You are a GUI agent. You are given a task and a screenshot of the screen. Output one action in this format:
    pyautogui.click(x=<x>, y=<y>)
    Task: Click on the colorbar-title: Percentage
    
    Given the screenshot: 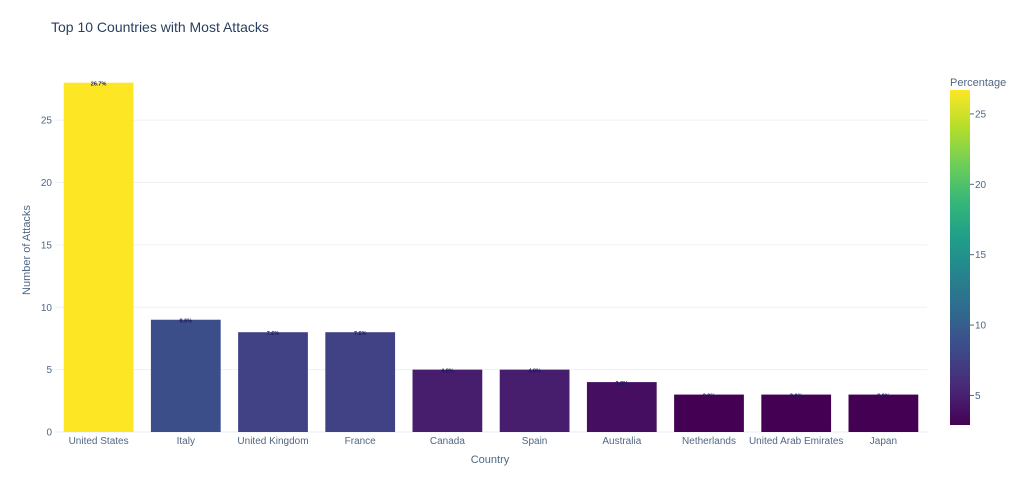 What is the action you would take?
    pyautogui.click(x=978, y=83)
    